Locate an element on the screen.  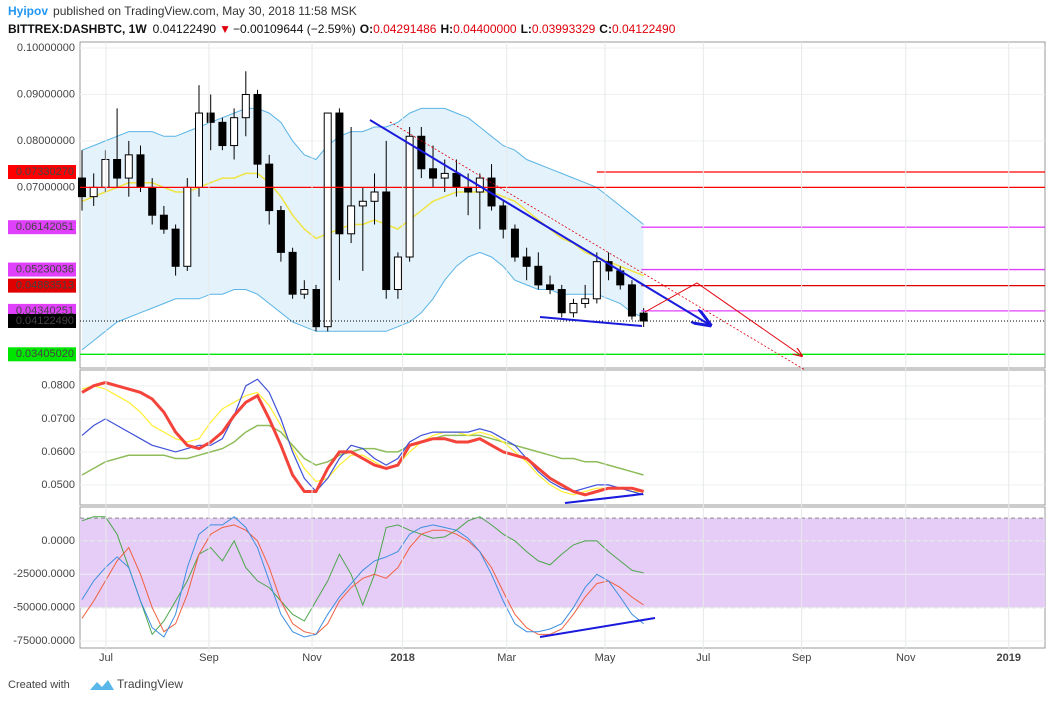
level-label: 0.04122490 is located at coordinates (45, 321).